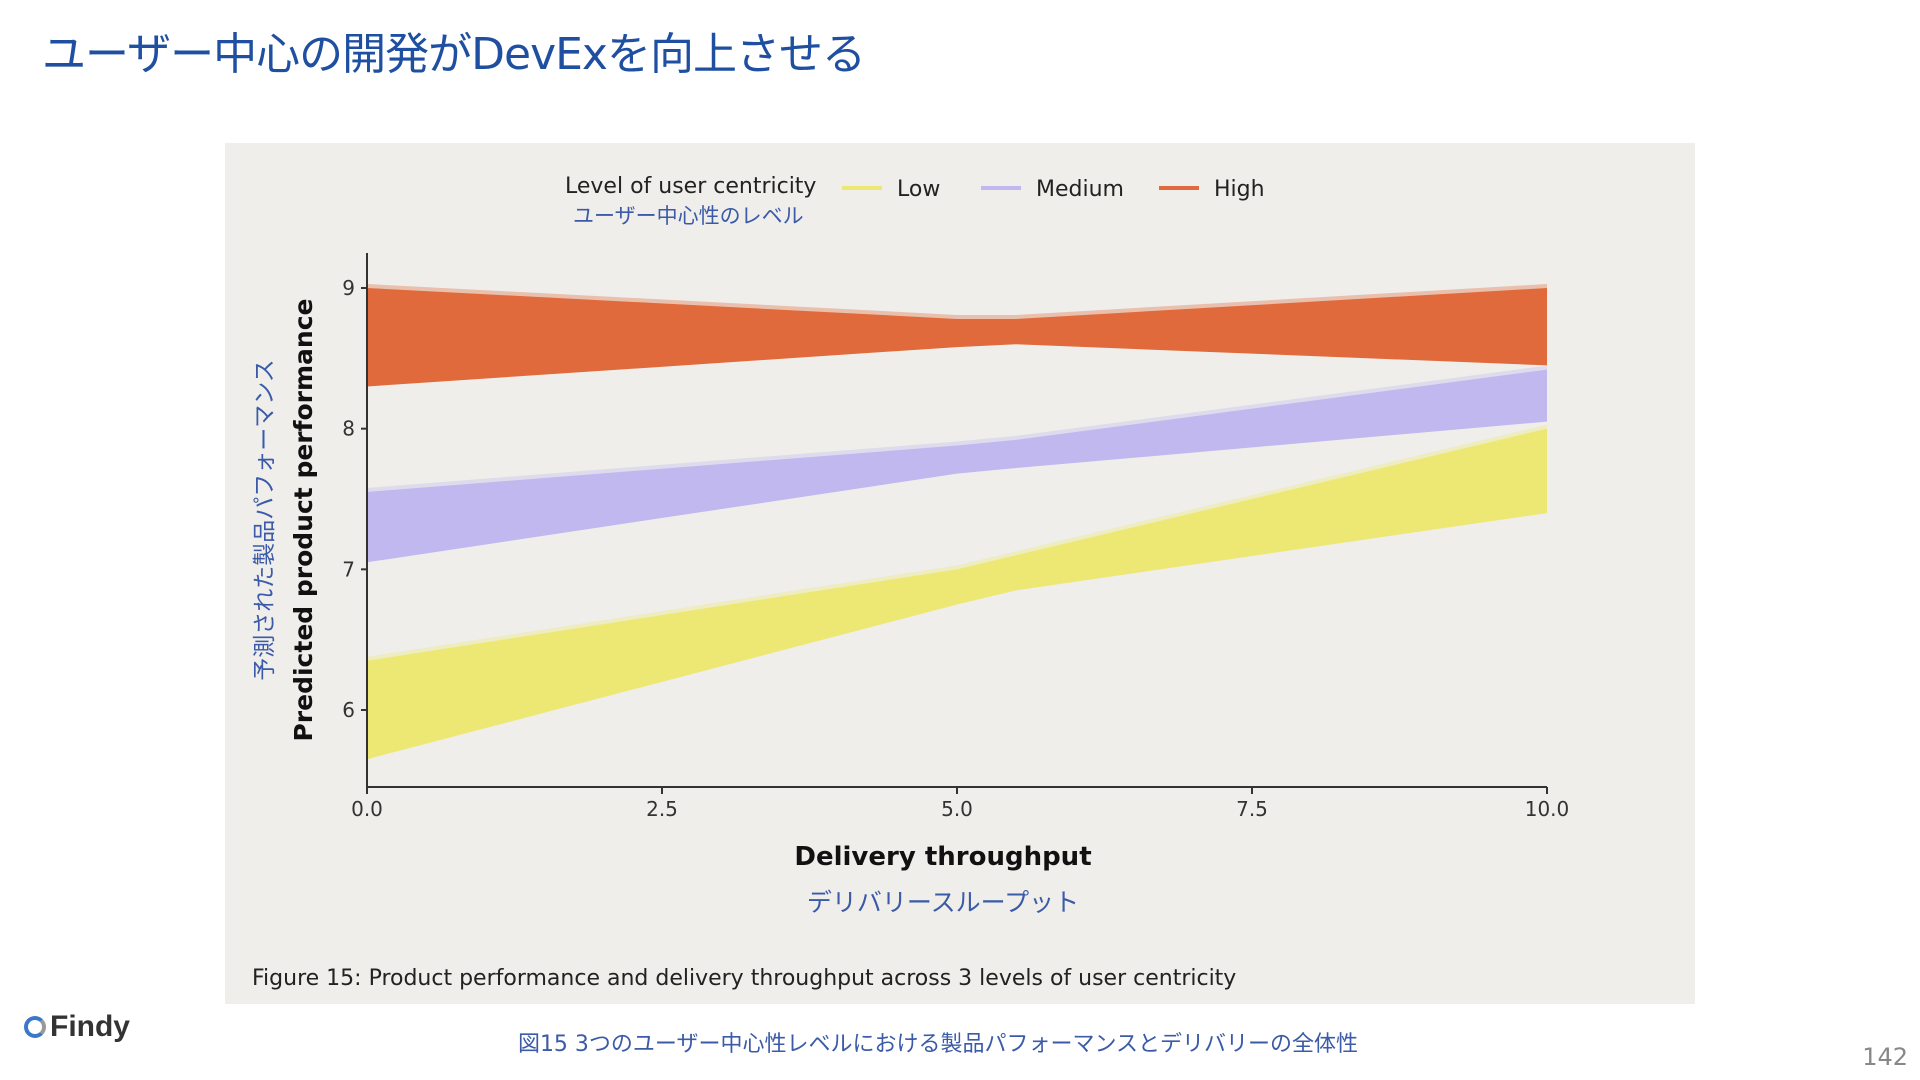  I want to click on x-tick-label: 7.5, so click(1252, 809).